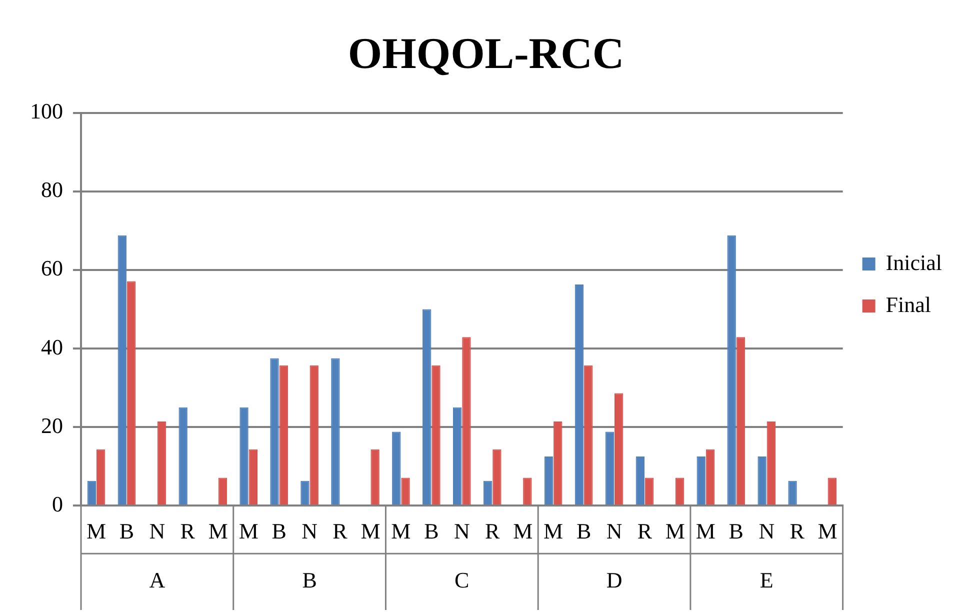 The image size is (962, 612). Describe the element at coordinates (309, 580) in the screenshot. I see `text: B` at that location.